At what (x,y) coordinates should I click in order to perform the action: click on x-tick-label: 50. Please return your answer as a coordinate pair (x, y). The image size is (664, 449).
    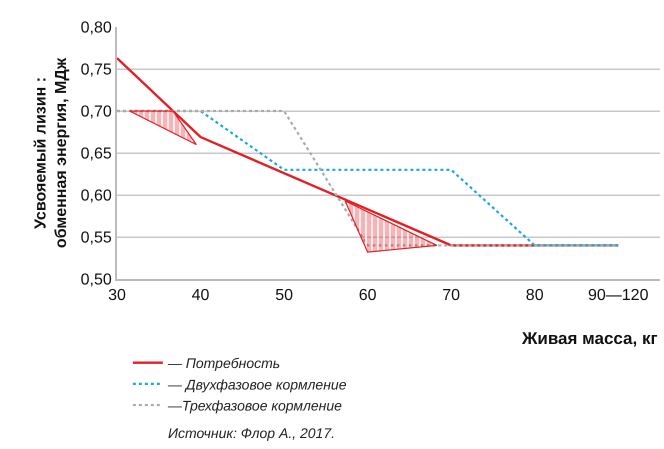
    Looking at the image, I should click on (284, 295).